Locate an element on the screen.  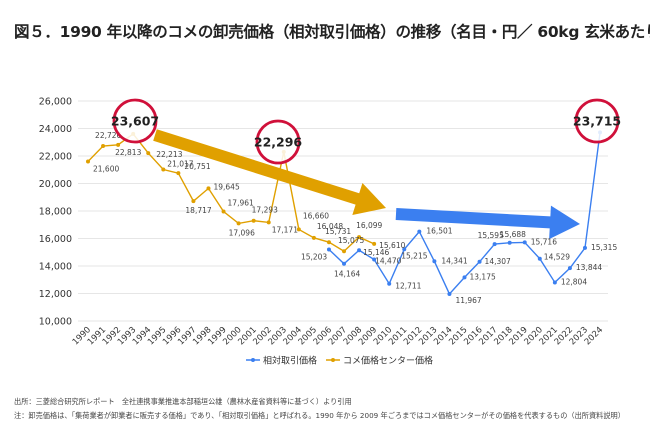
data-label: 15,716 is located at coordinates (544, 241).